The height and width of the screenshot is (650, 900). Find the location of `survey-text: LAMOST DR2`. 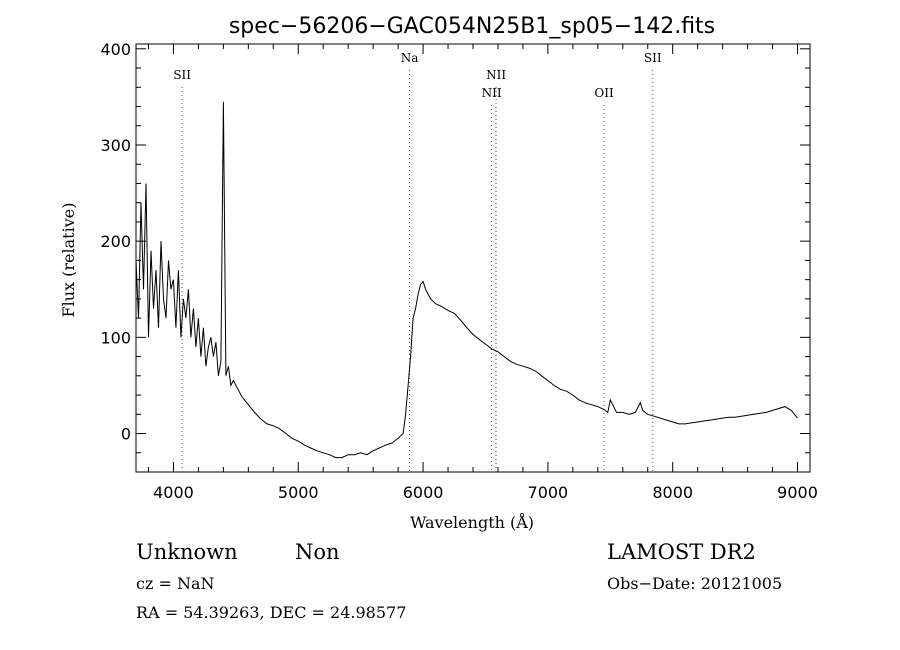

survey-text: LAMOST DR2 is located at coordinates (681, 552).